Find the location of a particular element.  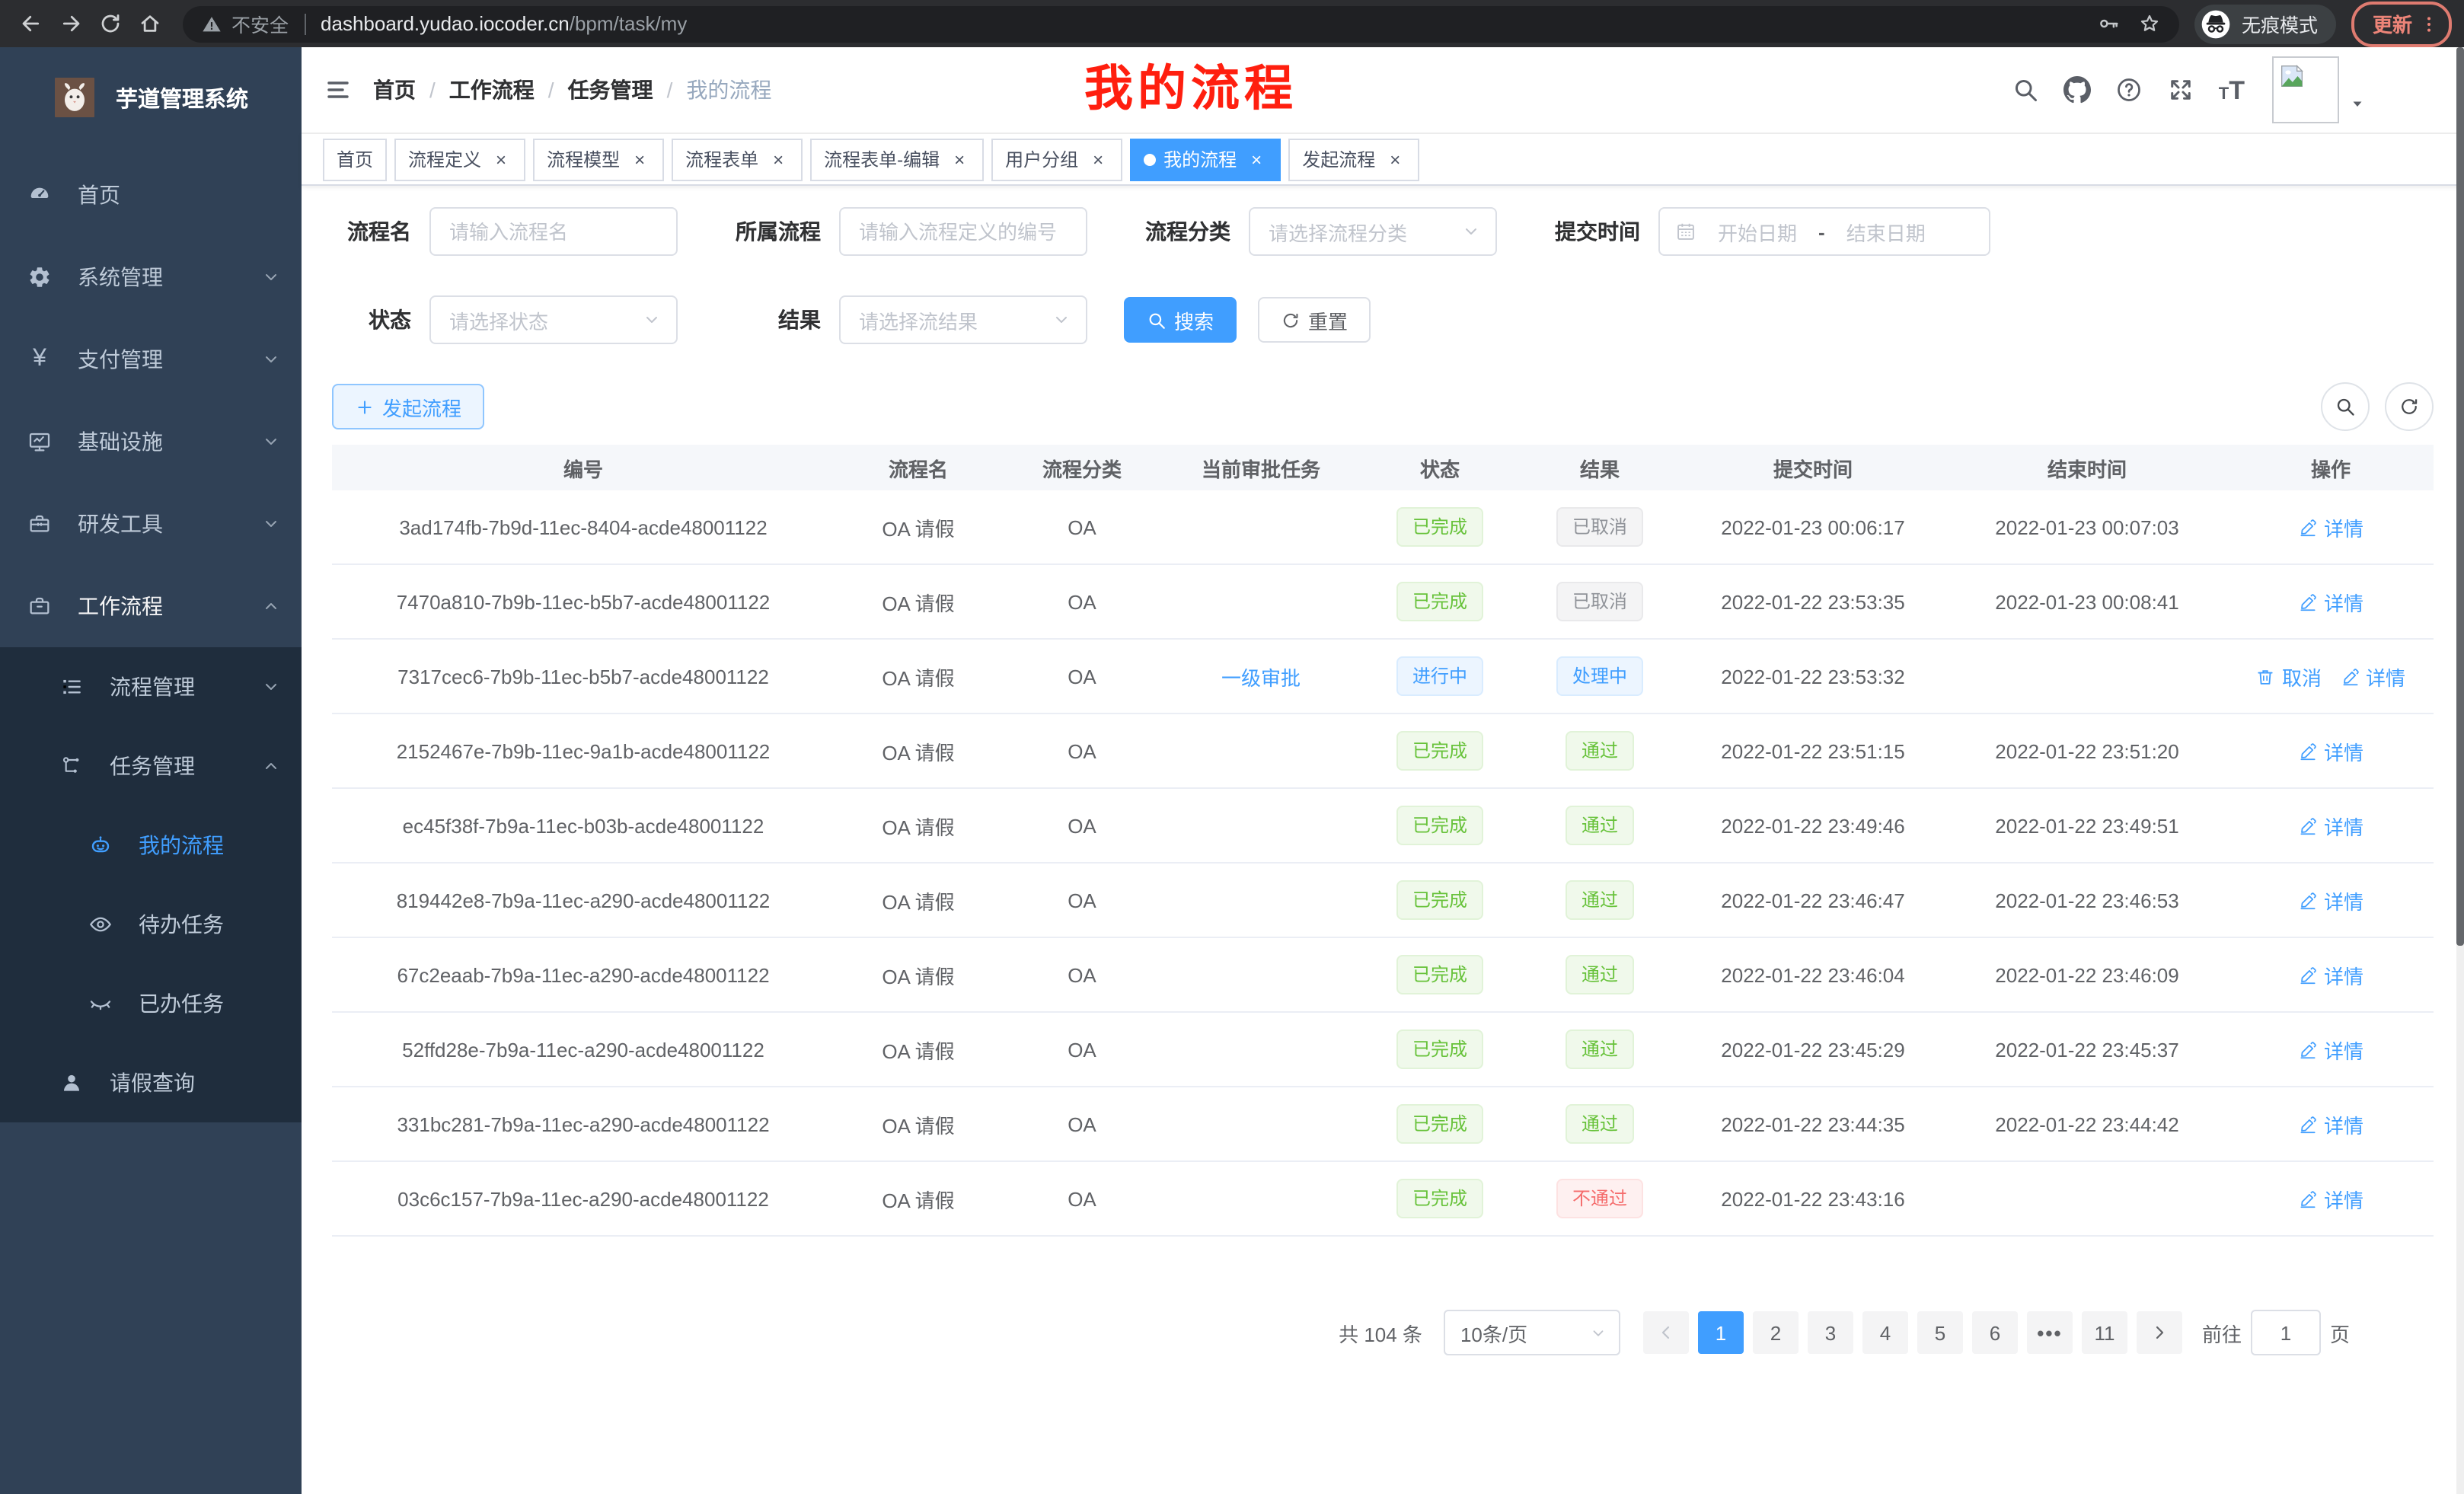

tab-my-process: 我的流程 × is located at coordinates (1205, 159).